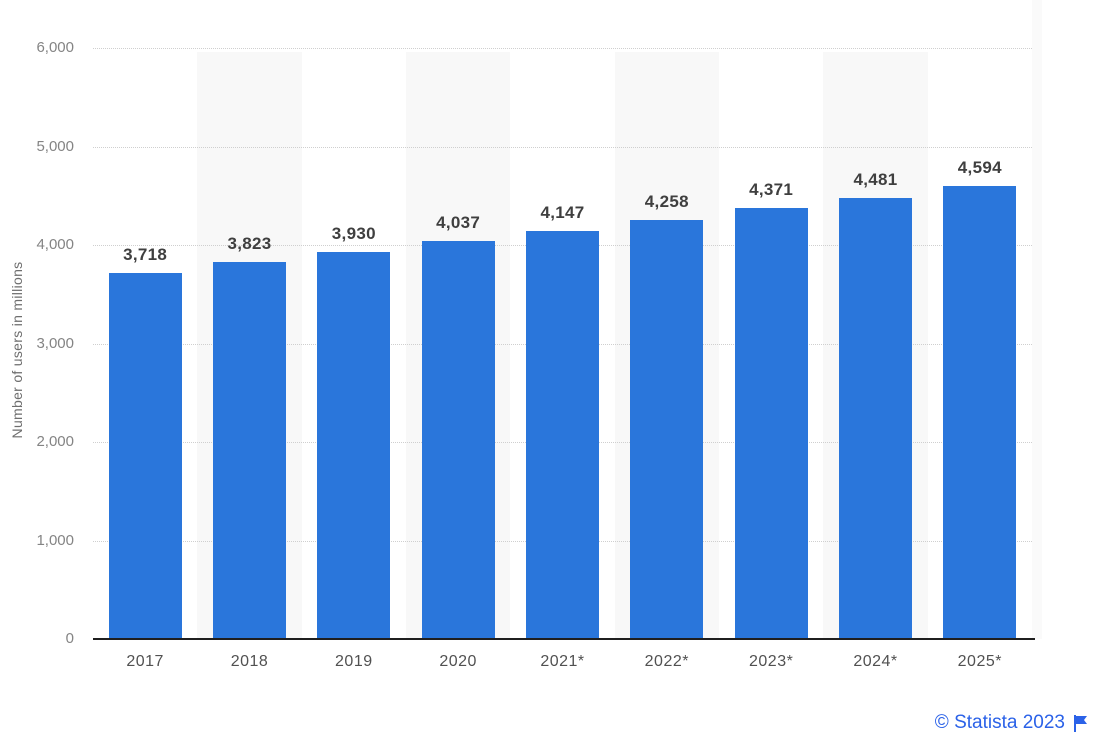 The width and height of the screenshot is (1118, 747). Describe the element at coordinates (55, 146) in the screenshot. I see `y-axis-tick-label: 5,000` at that location.